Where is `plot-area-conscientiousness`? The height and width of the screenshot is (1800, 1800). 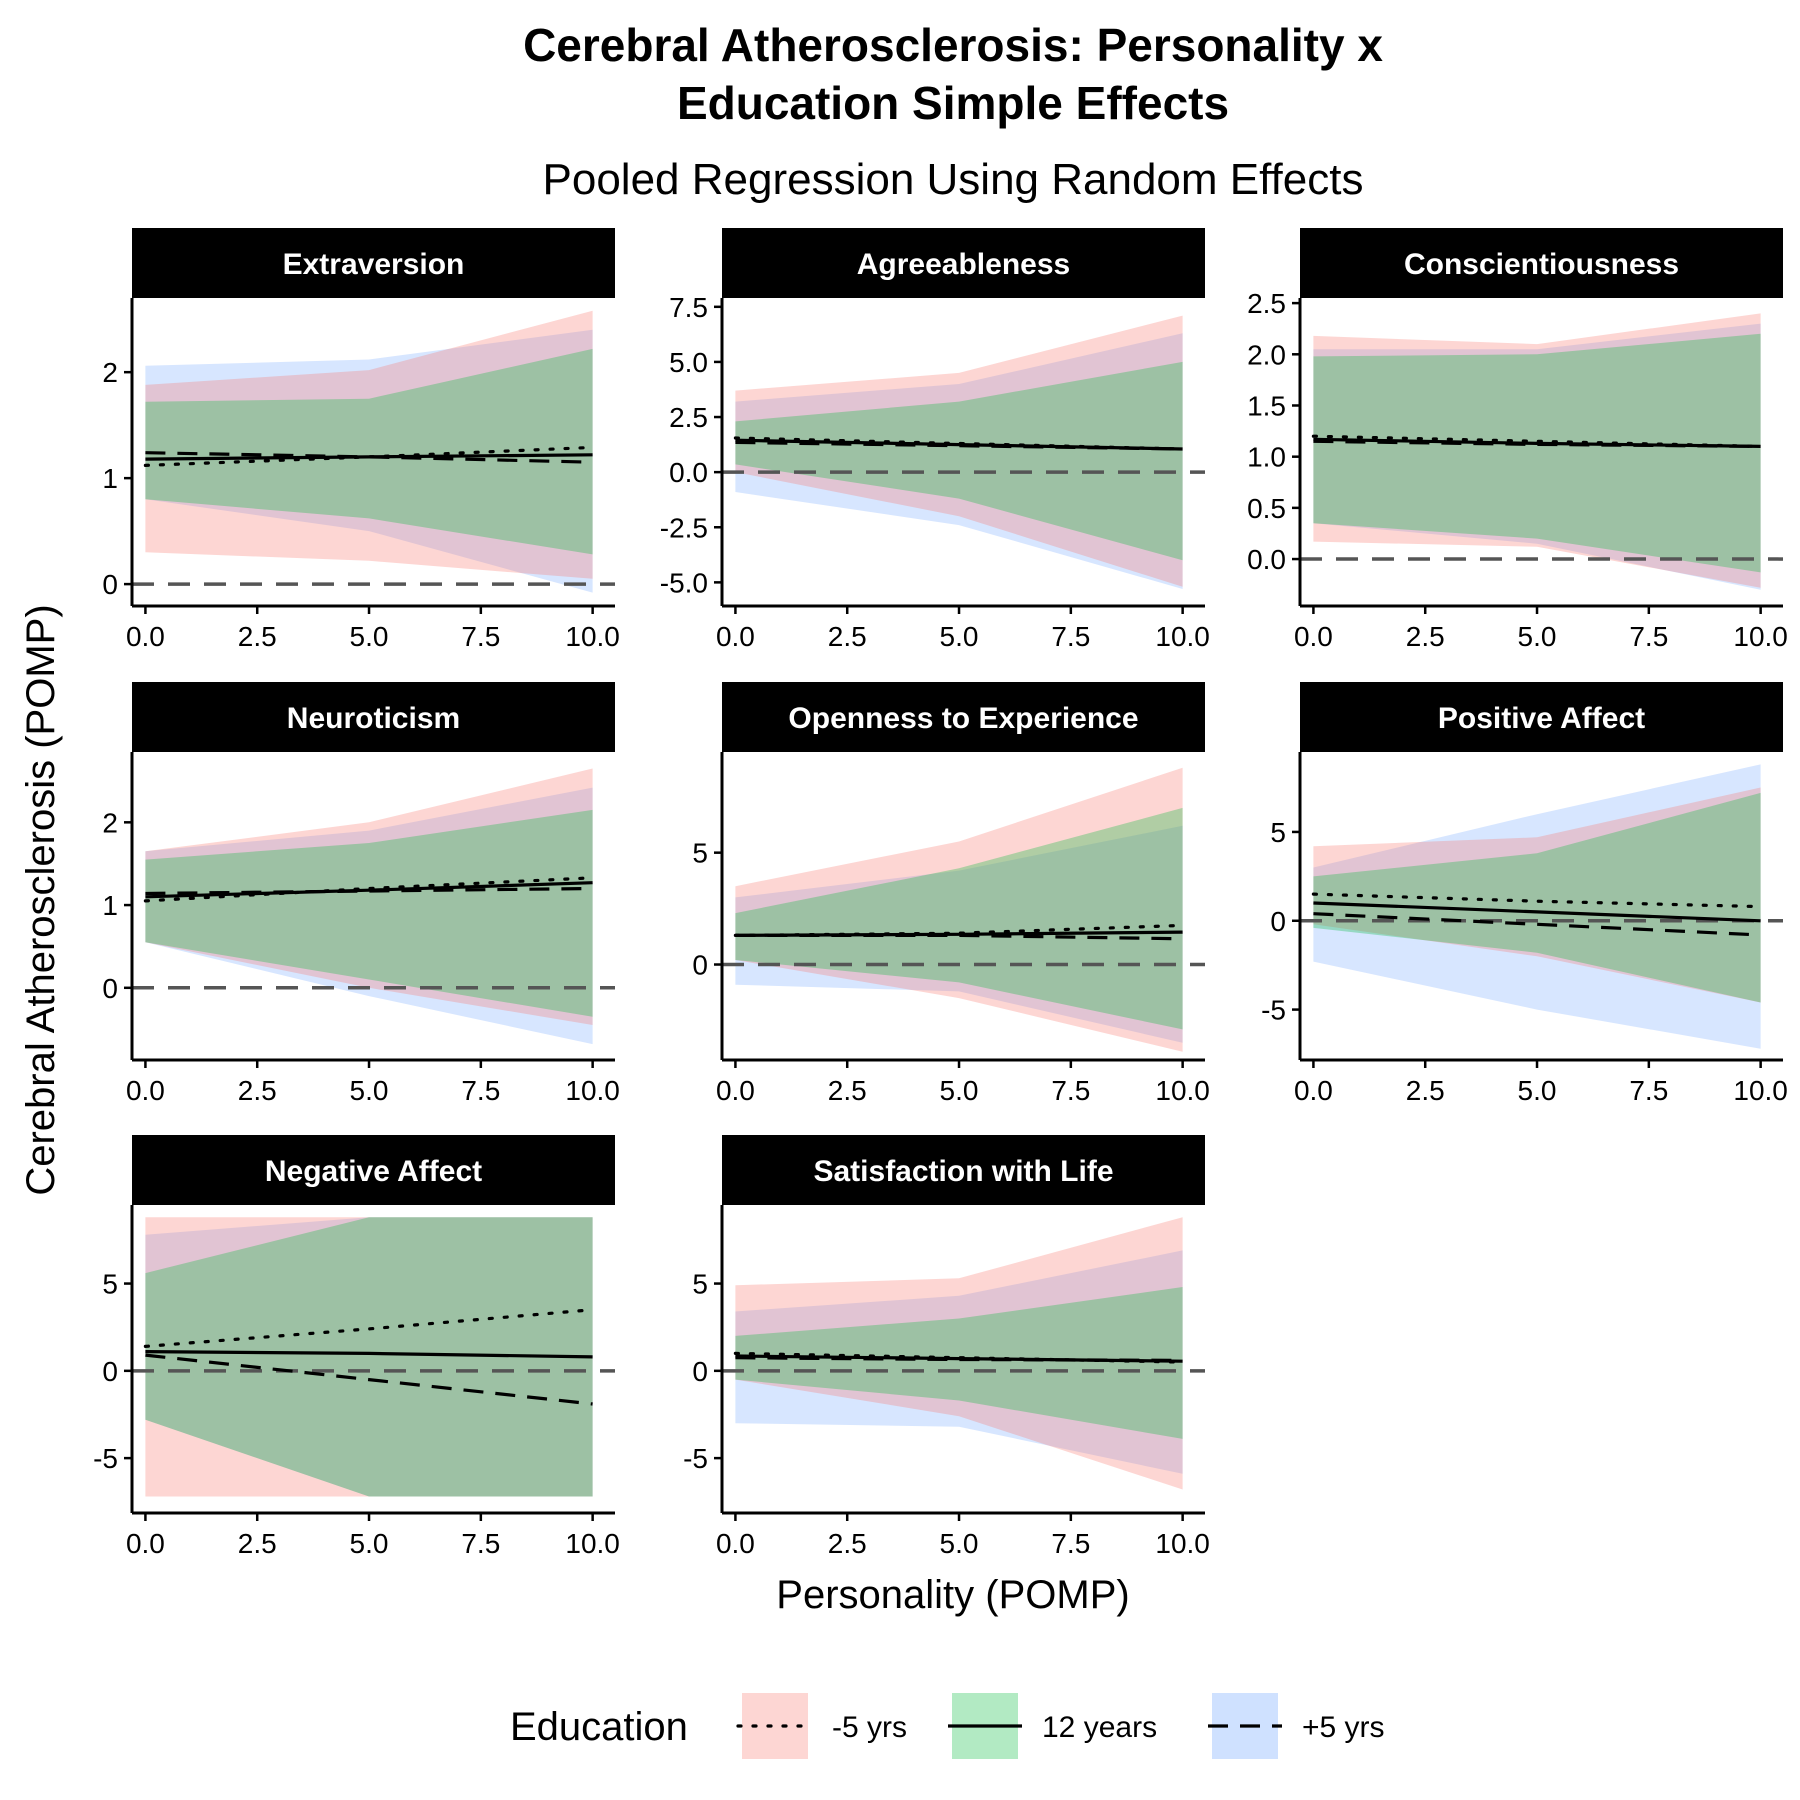
plot-area-conscientiousness is located at coordinates (1541, 451).